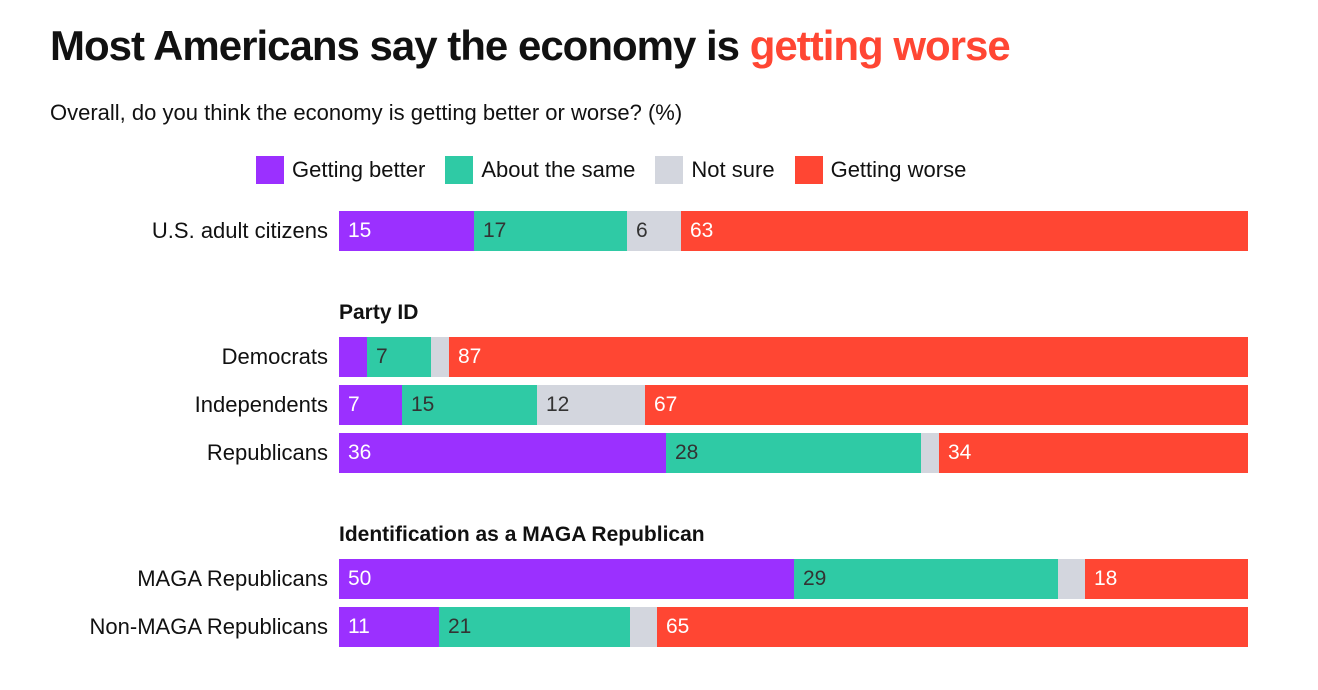  I want to click on data-label: 6, so click(642, 230).